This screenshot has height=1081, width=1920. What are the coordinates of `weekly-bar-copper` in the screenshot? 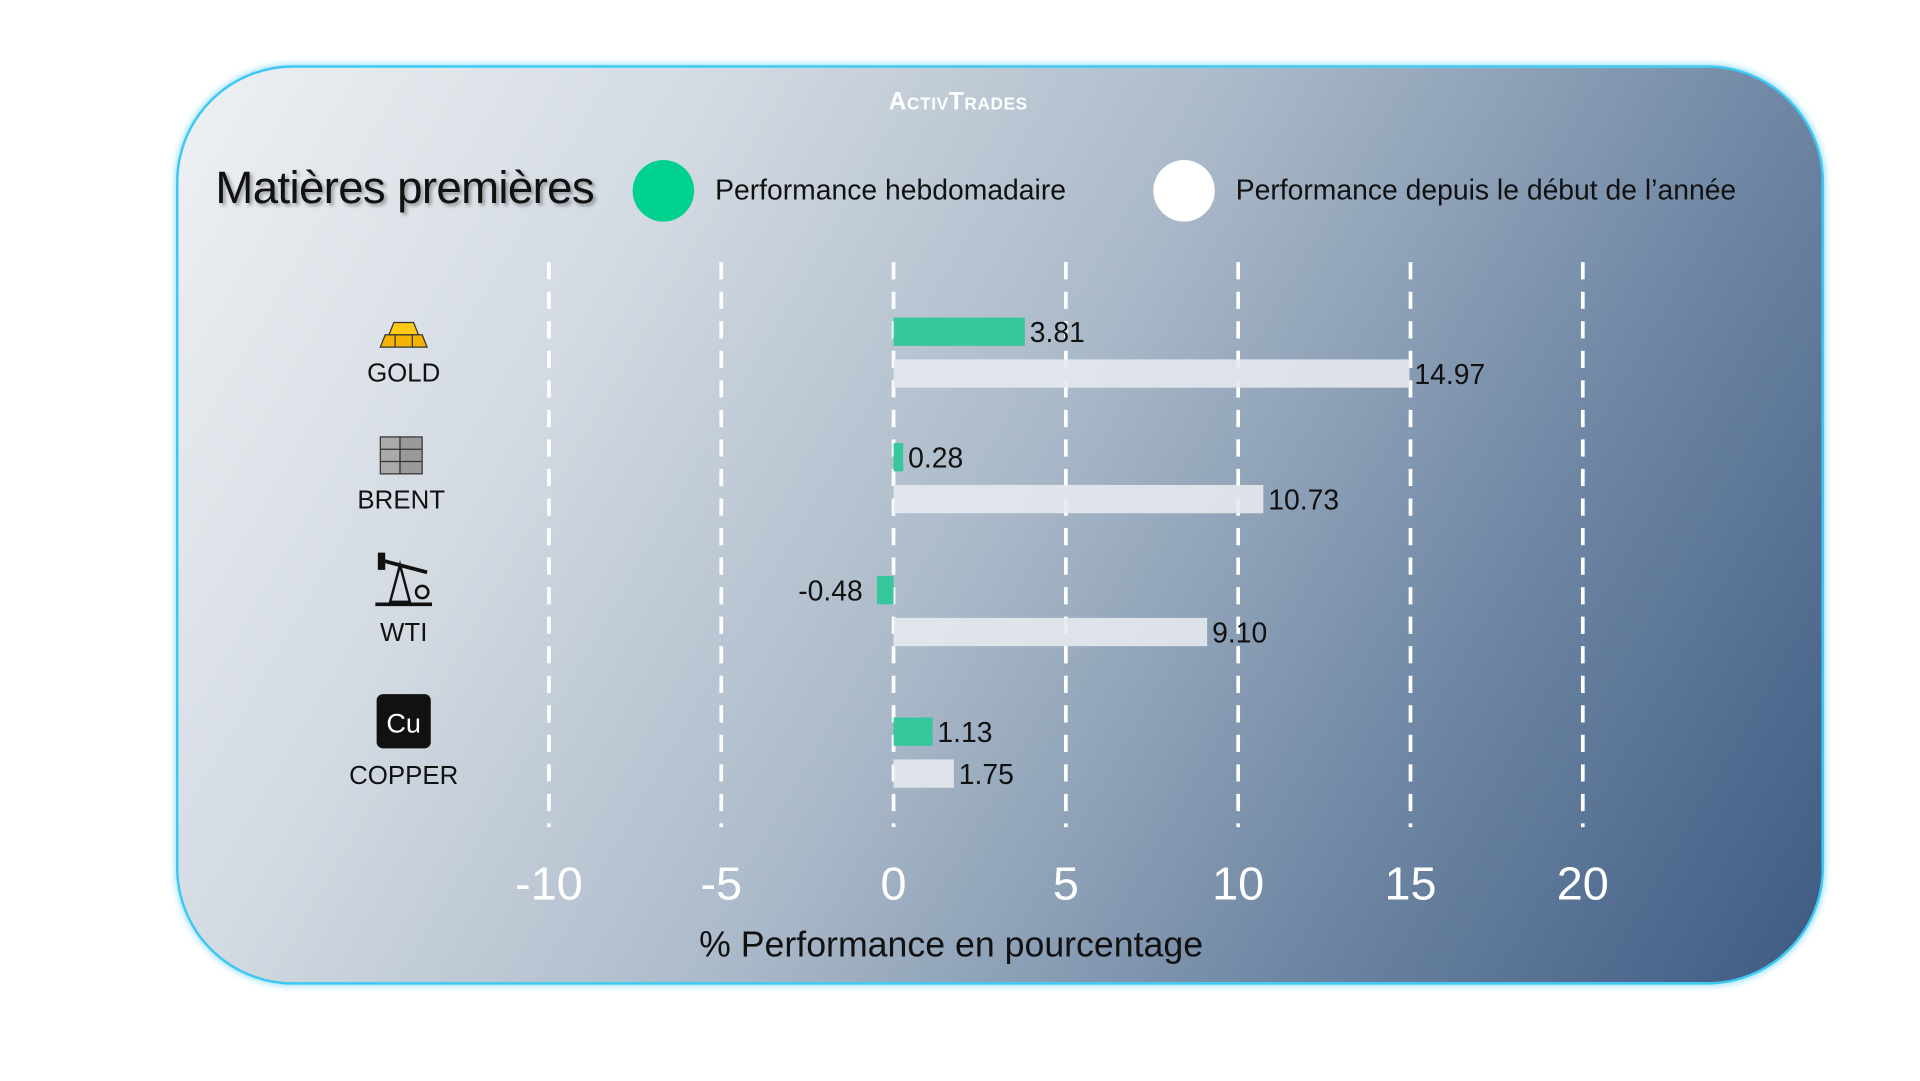 It's located at (913, 731).